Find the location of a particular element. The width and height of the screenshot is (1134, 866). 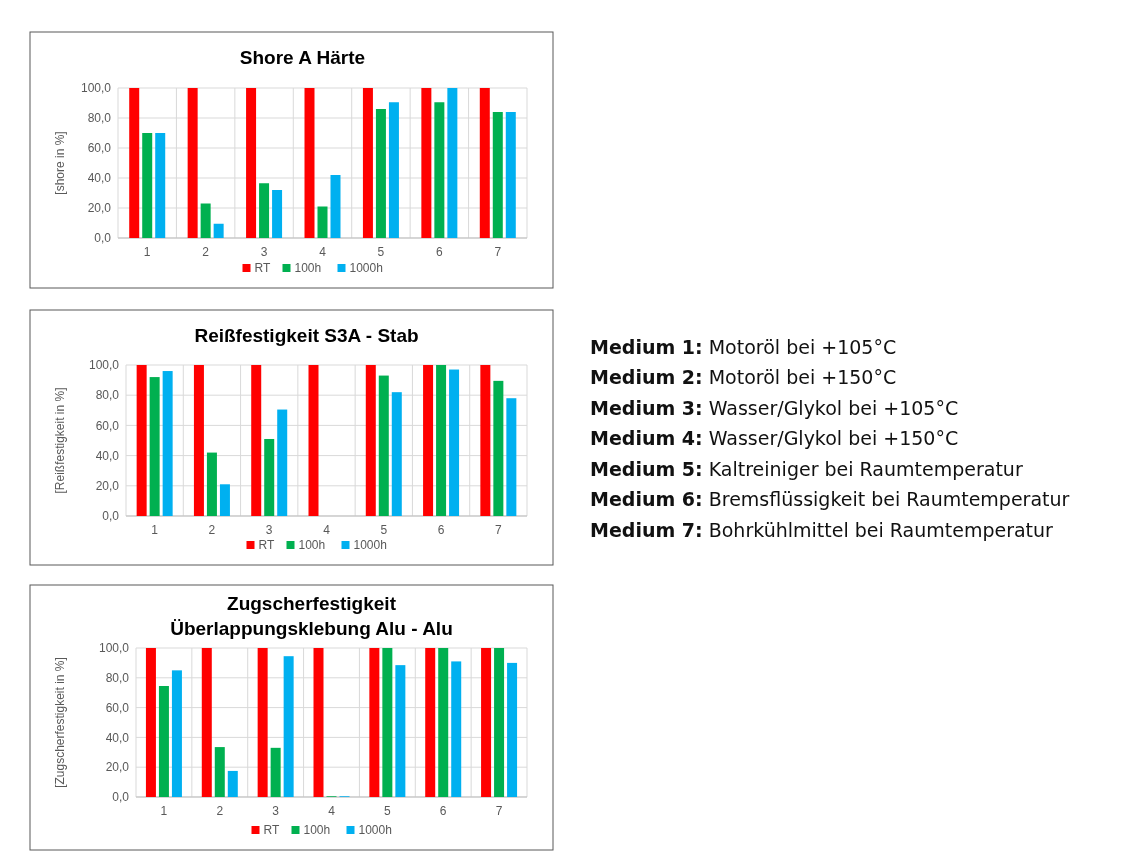

text: Medium 4: Wasser/Glykol bei +150°C is located at coordinates (774, 438).